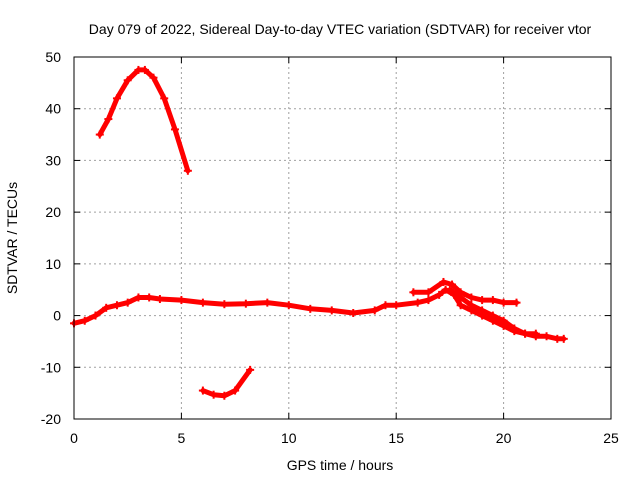 The height and width of the screenshot is (480, 640). I want to click on y-tick-label: 50, so click(53, 57).